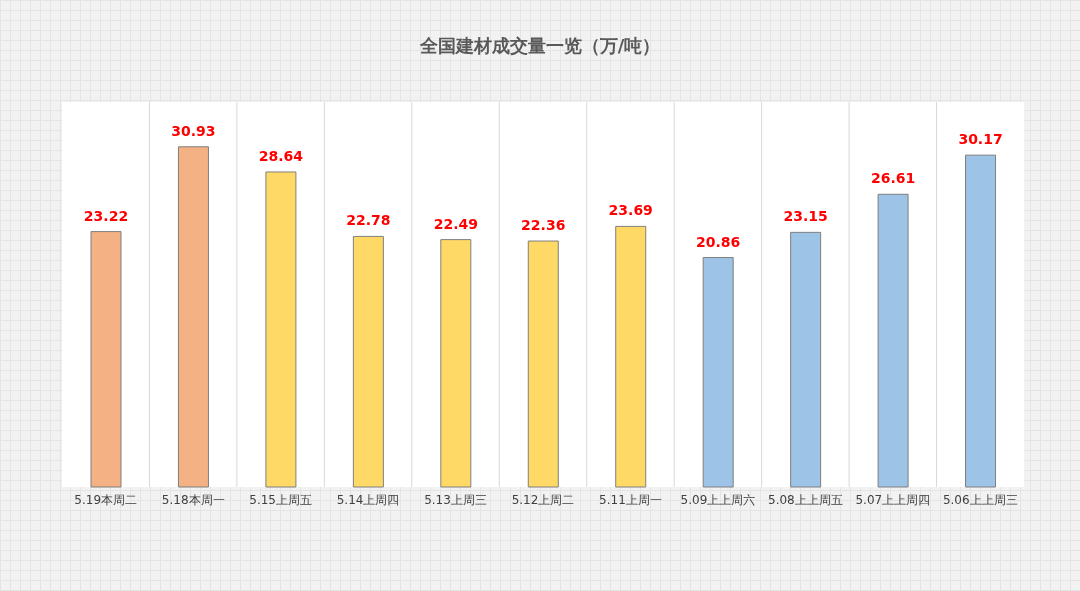  What do you see at coordinates (630, 210) in the screenshot?
I see `data-label: 23.69` at bounding box center [630, 210].